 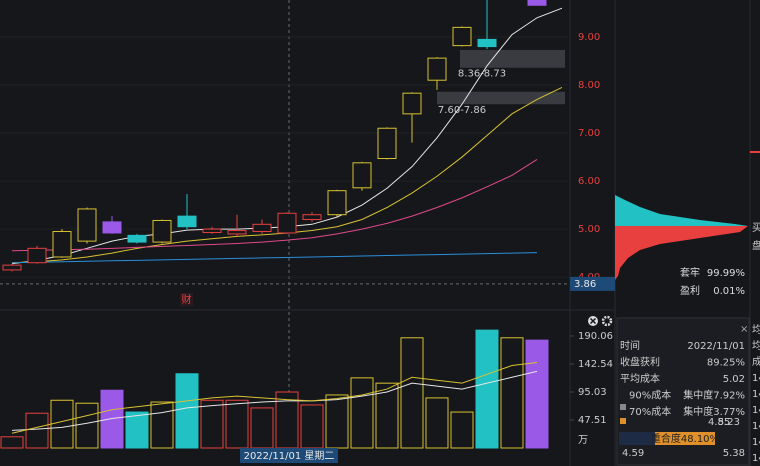 I want to click on marker-box, so click(x=186, y=299).